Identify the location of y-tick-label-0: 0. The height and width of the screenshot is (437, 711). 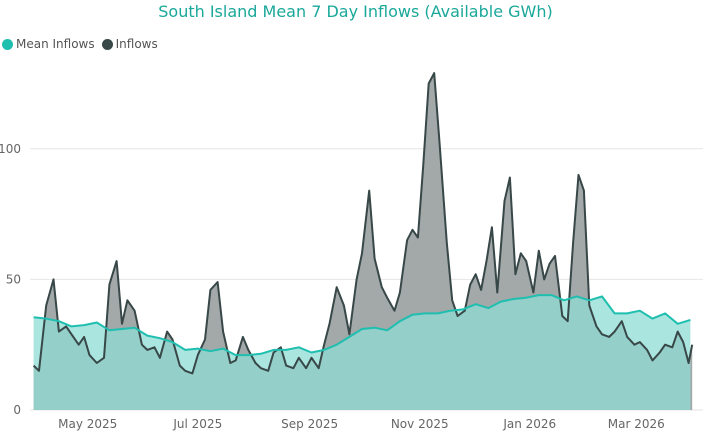
(17, 410).